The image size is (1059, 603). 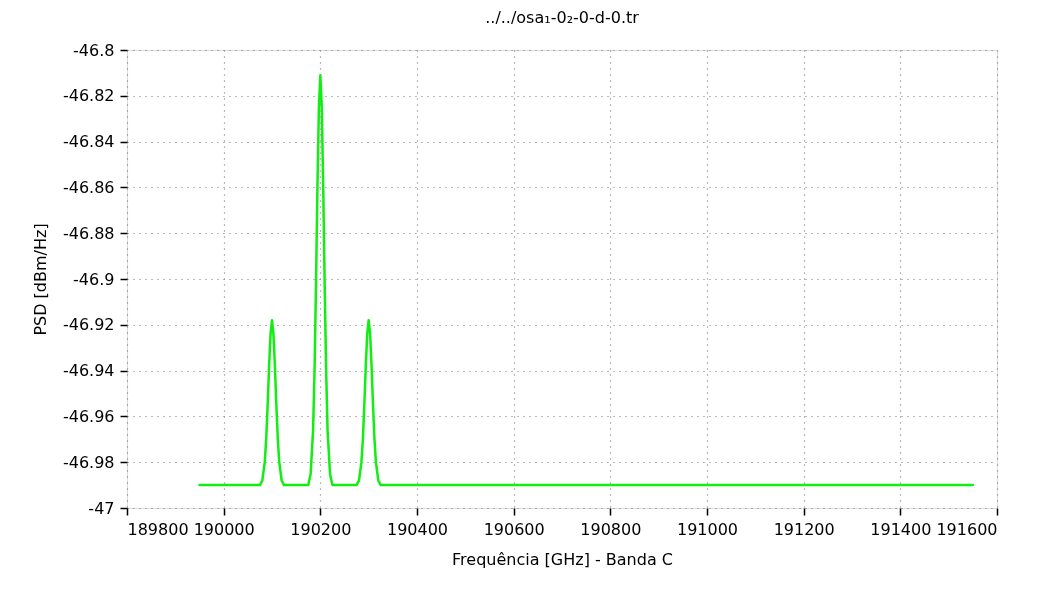 I want to click on y-tick-label: -46.88, so click(x=88, y=233).